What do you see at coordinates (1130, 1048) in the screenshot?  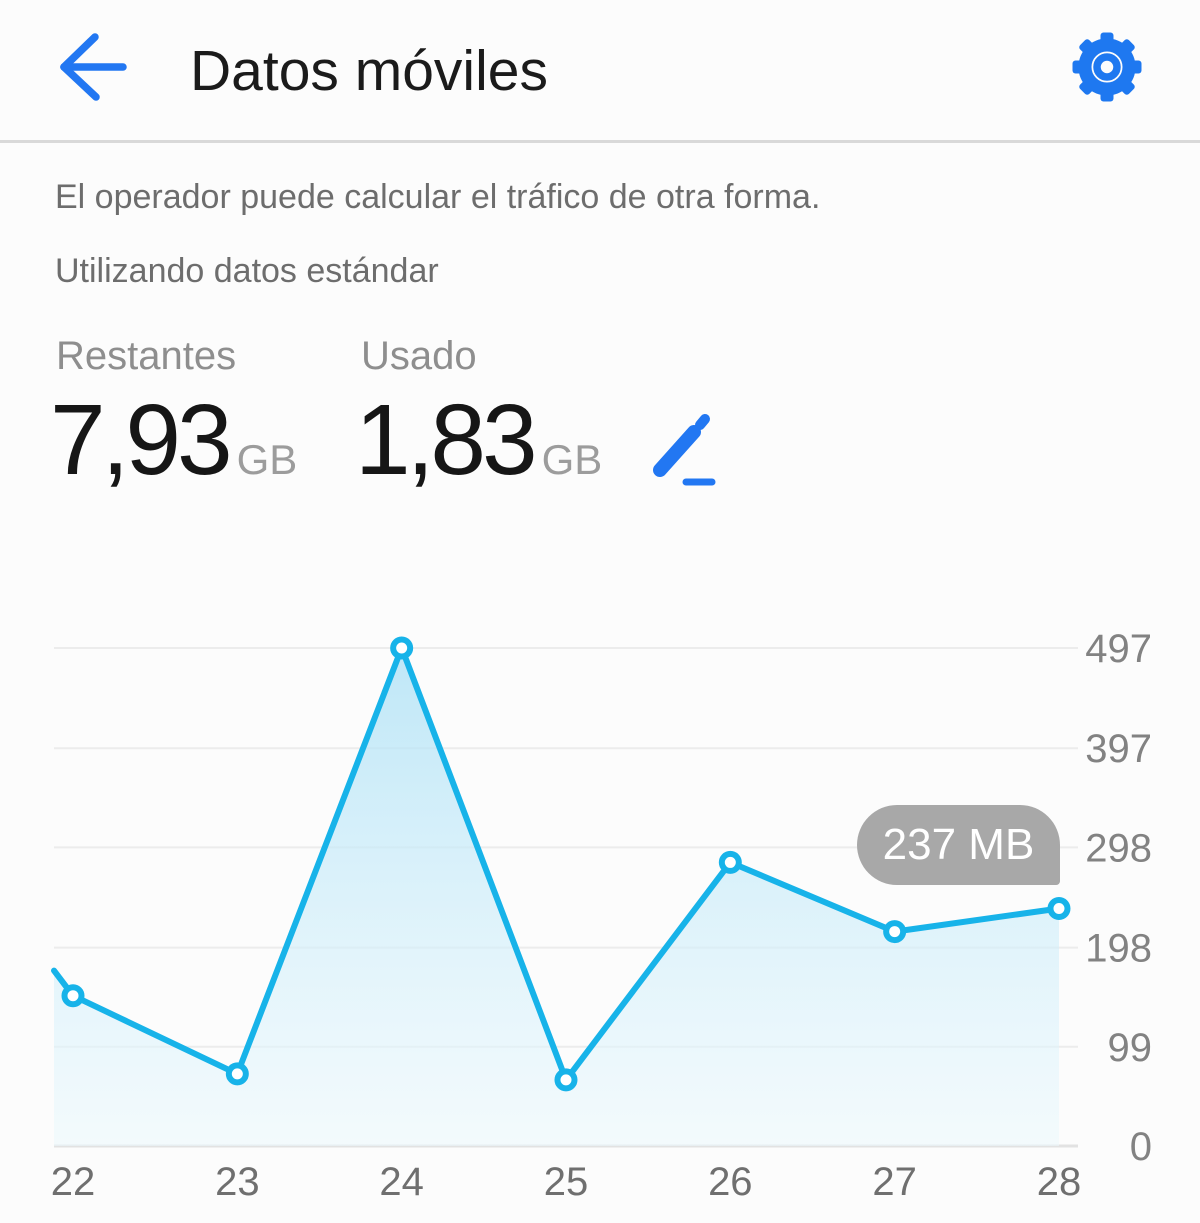 I see `y-axis-label: 99` at bounding box center [1130, 1048].